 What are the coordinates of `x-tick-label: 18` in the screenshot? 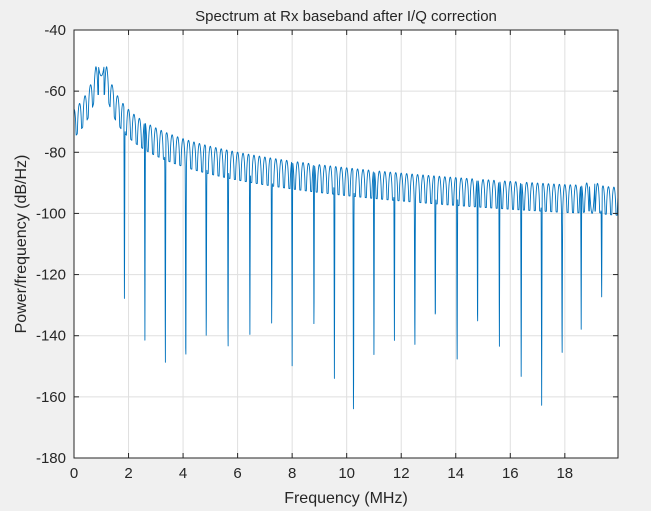 It's located at (564, 473).